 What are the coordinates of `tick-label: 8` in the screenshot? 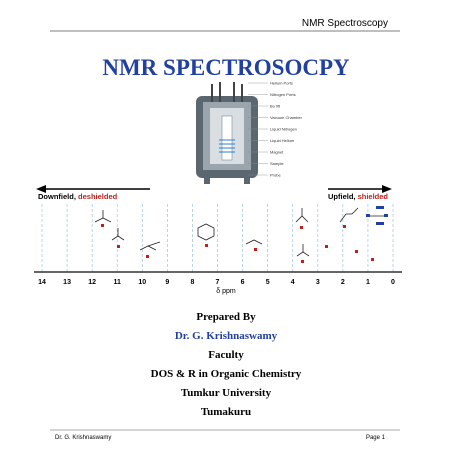 It's located at (192, 282).